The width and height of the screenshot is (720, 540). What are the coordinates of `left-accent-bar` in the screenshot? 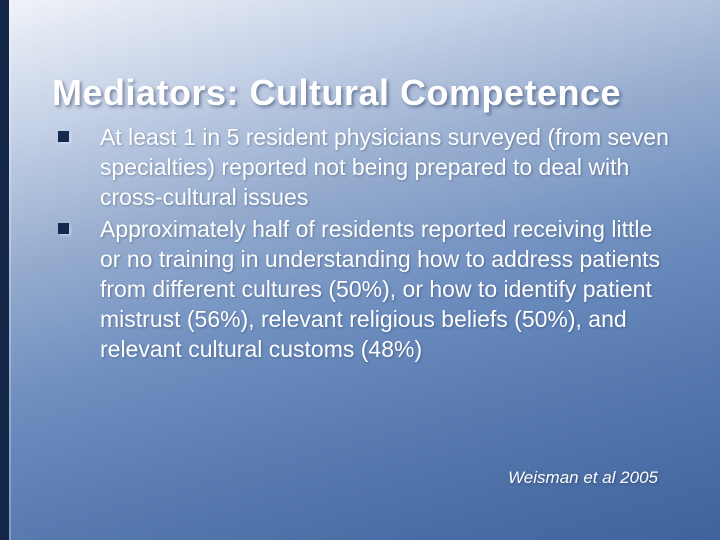 It's located at (4, 270).